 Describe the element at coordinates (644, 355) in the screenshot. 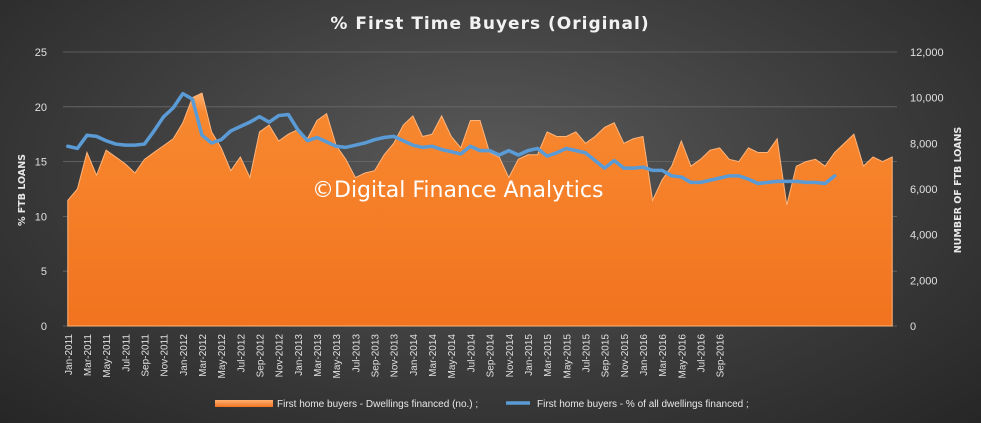

I see `x-tick-label: Jan-2016` at that location.